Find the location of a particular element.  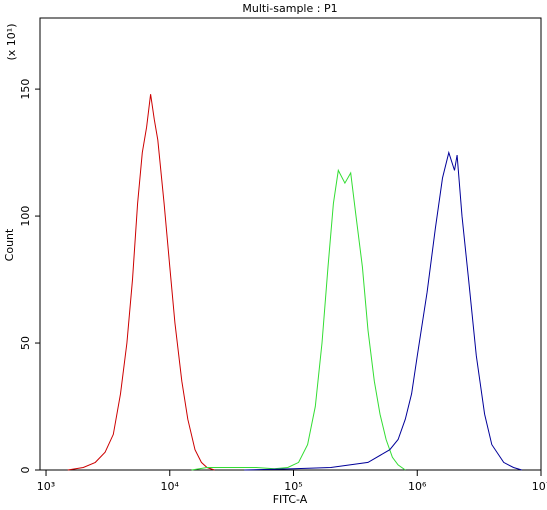

x-tick-label: 10⁷ is located at coordinates (539, 486).